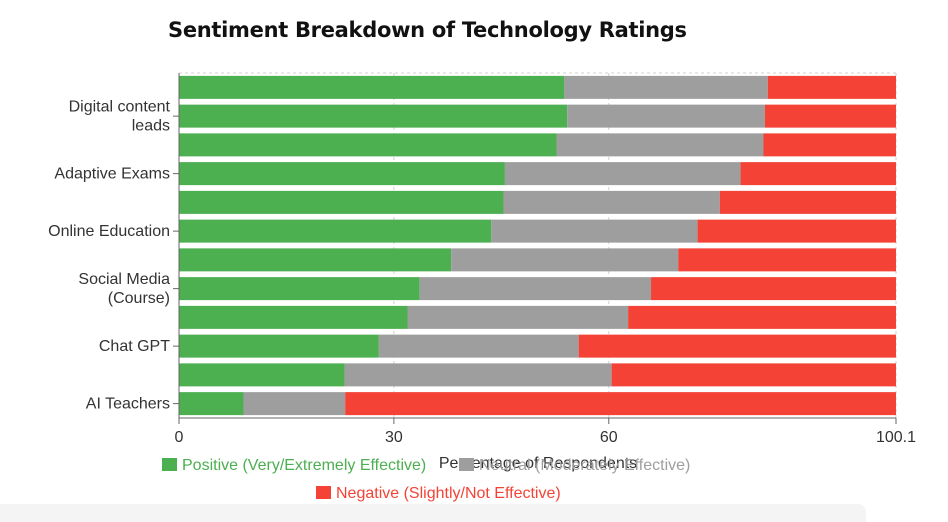 The image size is (948, 522). What do you see at coordinates (109, 231) in the screenshot?
I see `y-tick-label-5: Online Education` at bounding box center [109, 231].